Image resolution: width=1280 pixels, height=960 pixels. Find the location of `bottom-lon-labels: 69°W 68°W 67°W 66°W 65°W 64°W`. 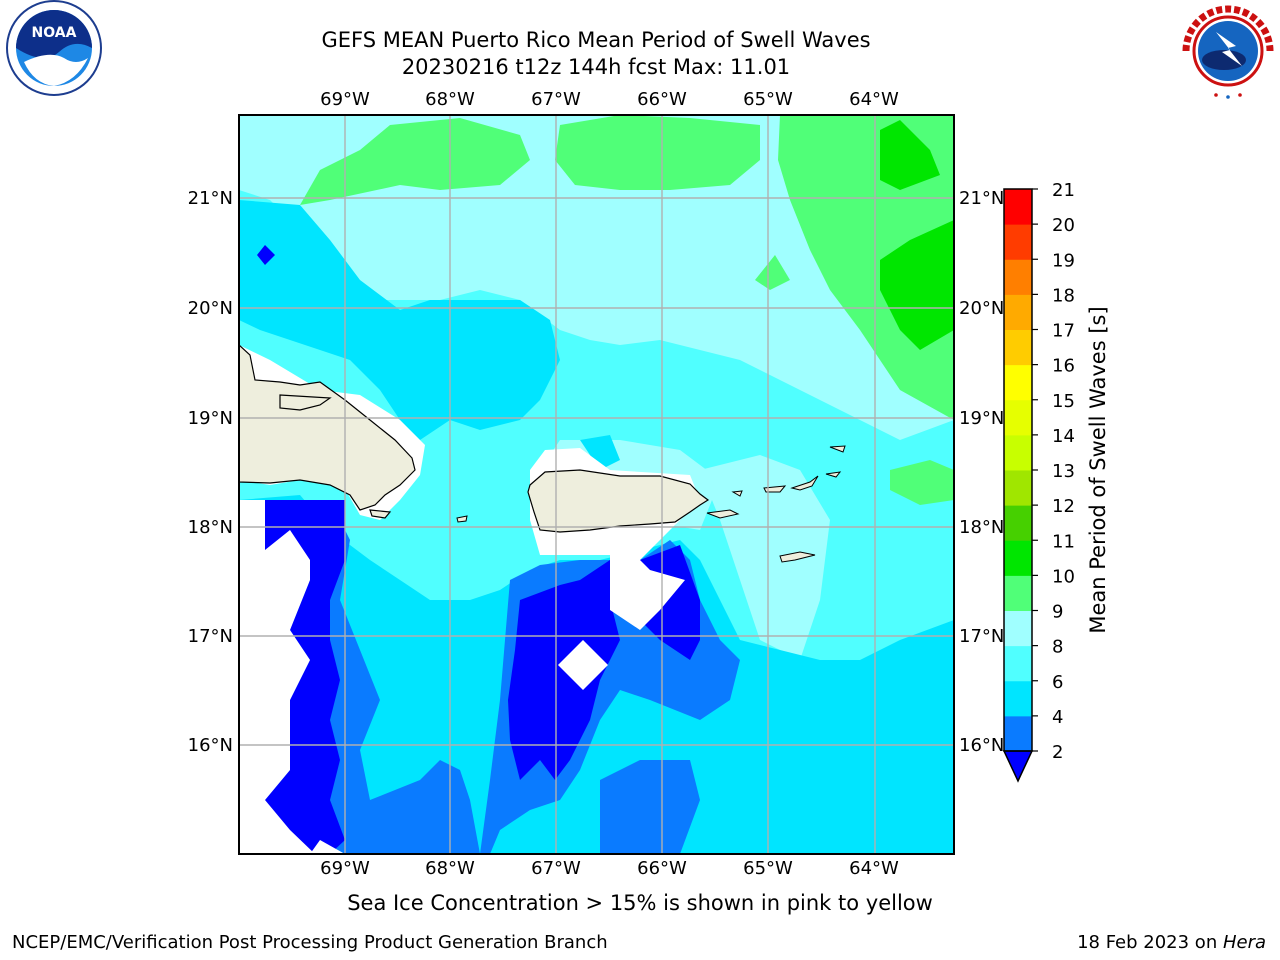

bottom-lon-labels: 69°W 68°W 67°W 66°W 65°W 64°W is located at coordinates (609, 868).